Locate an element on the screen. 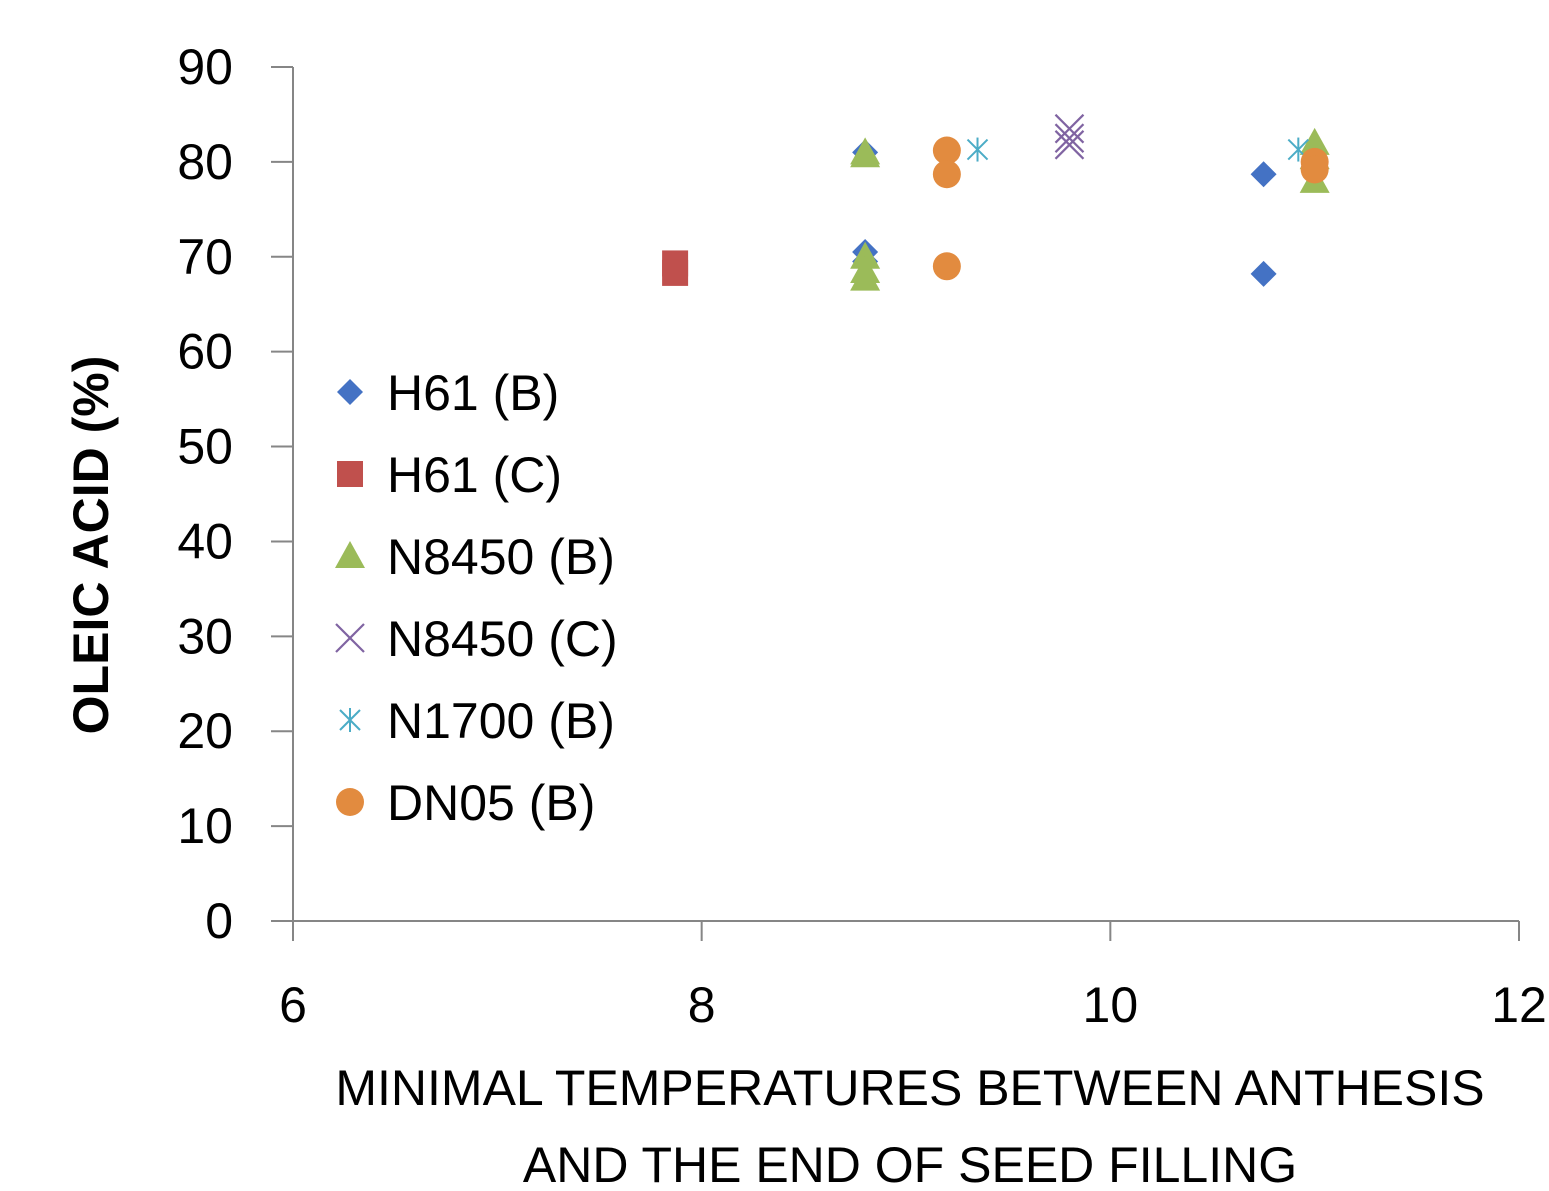 The height and width of the screenshot is (1191, 1549). series-layer is located at coordinates (996, 202).